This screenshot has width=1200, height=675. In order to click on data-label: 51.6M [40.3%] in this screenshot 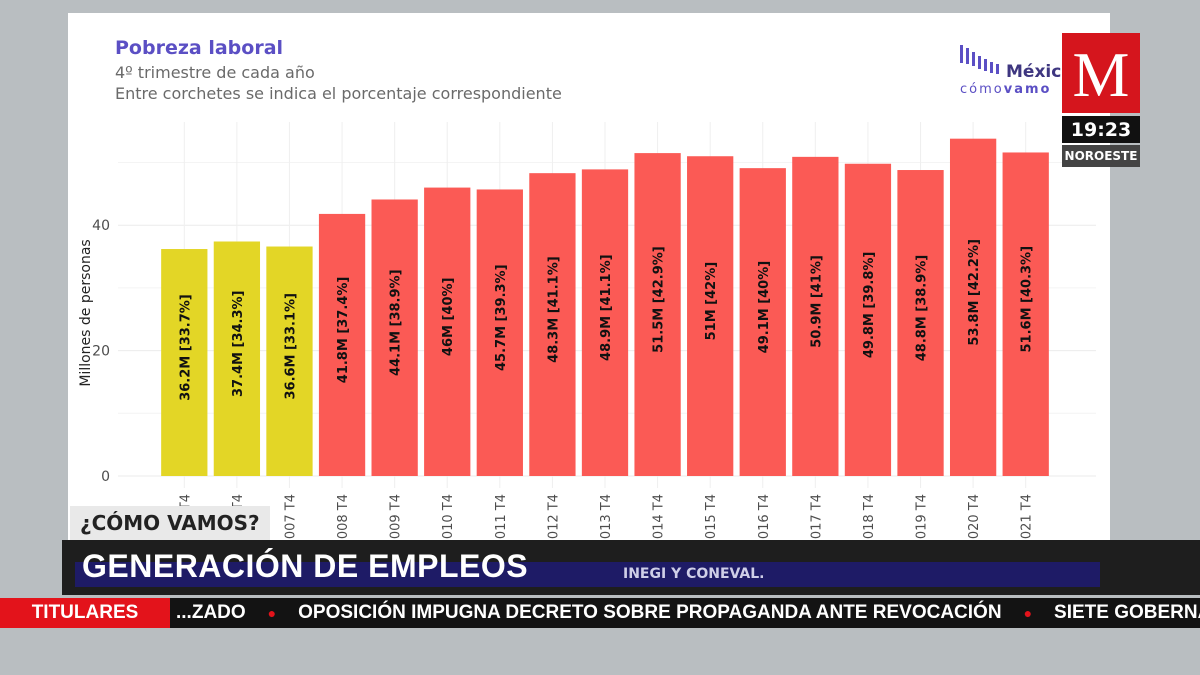, I will do `click(1027, 299)`.